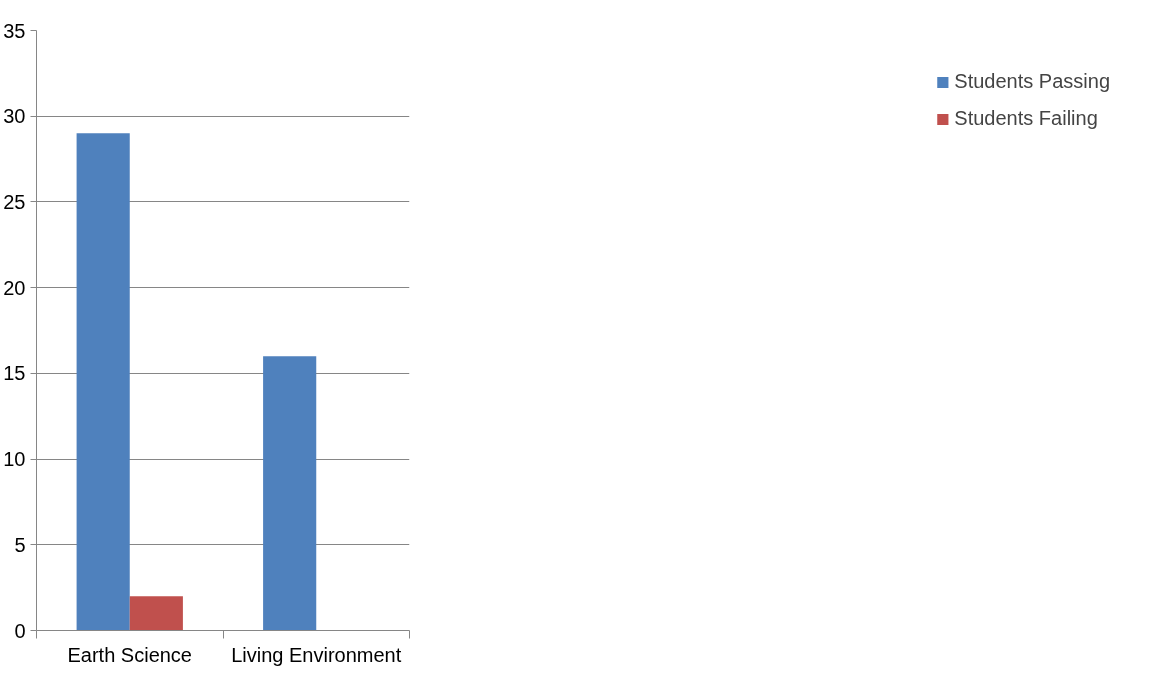  I want to click on x-tick-label: Living Environment, so click(316, 654).